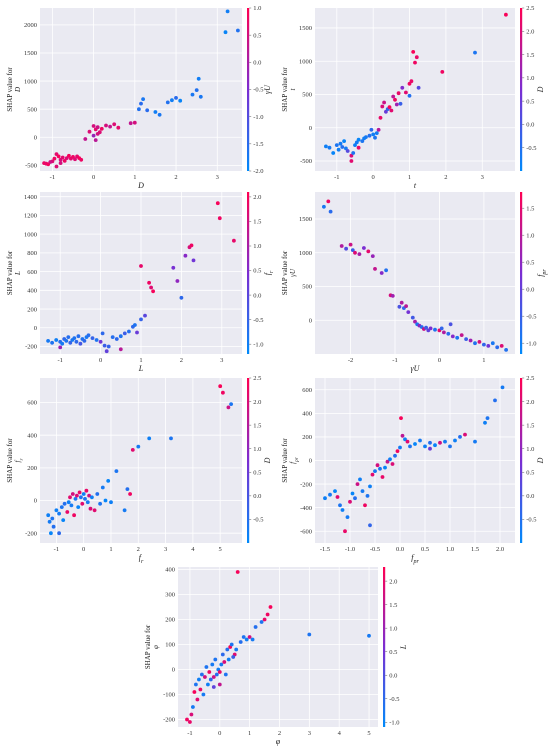 Image resolution: width=550 pixels, height=749 pixels. Describe the element at coordinates (305, 253) in the screenshot. I see `y-tick-label: 1000` at that location.